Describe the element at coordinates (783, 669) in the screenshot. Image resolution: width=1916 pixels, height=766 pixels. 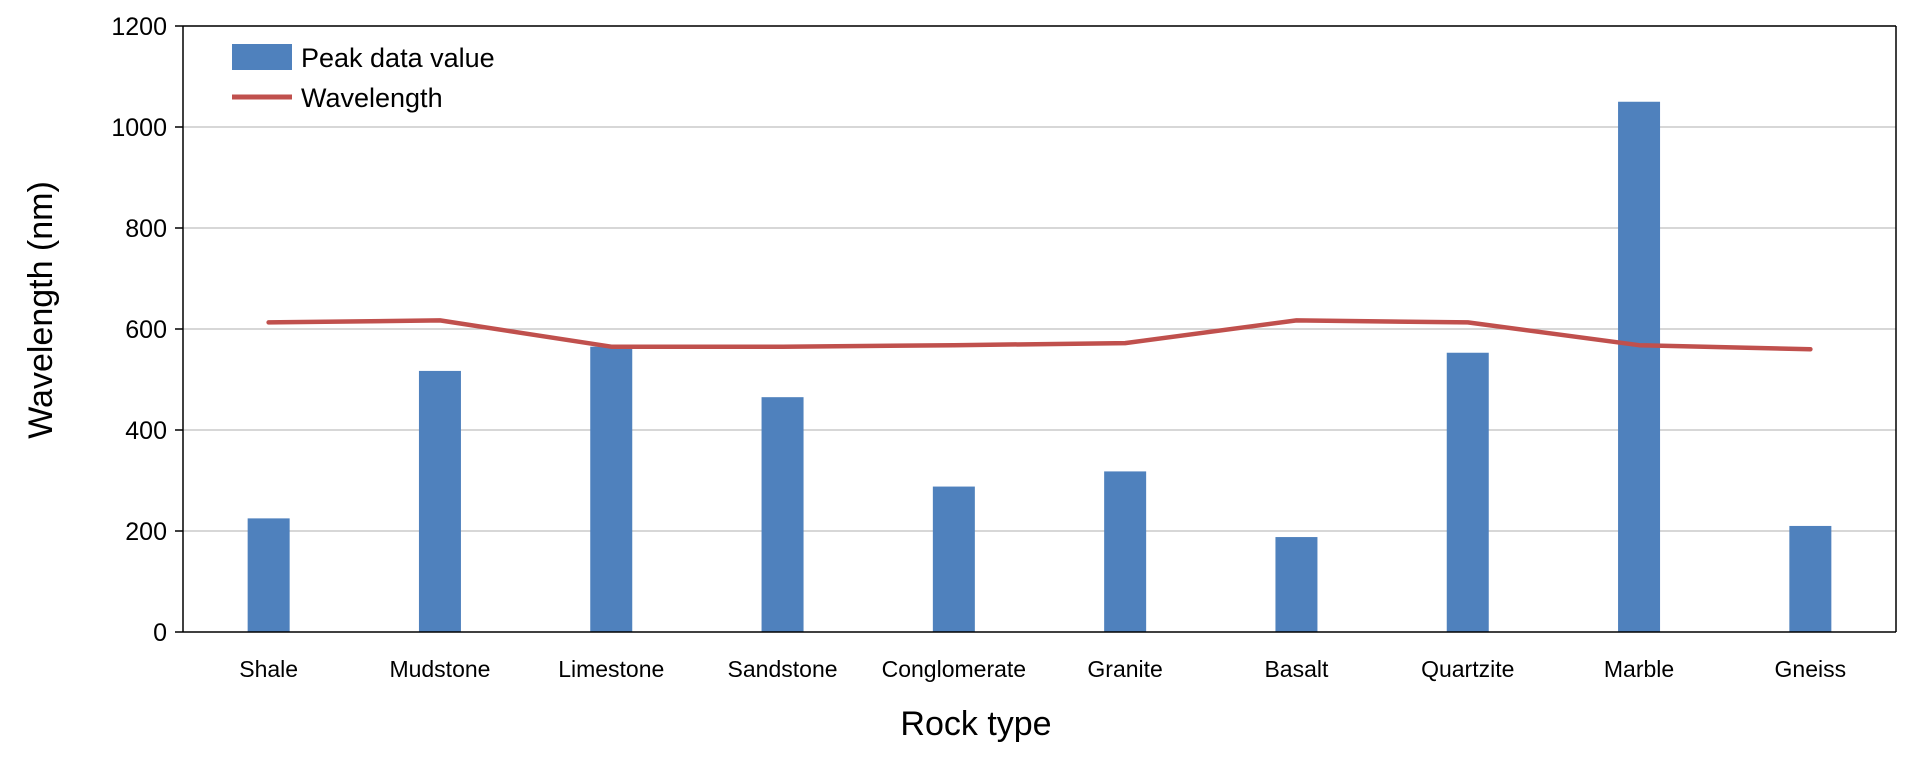
I see `x-tick-label: Sandstone` at that location.